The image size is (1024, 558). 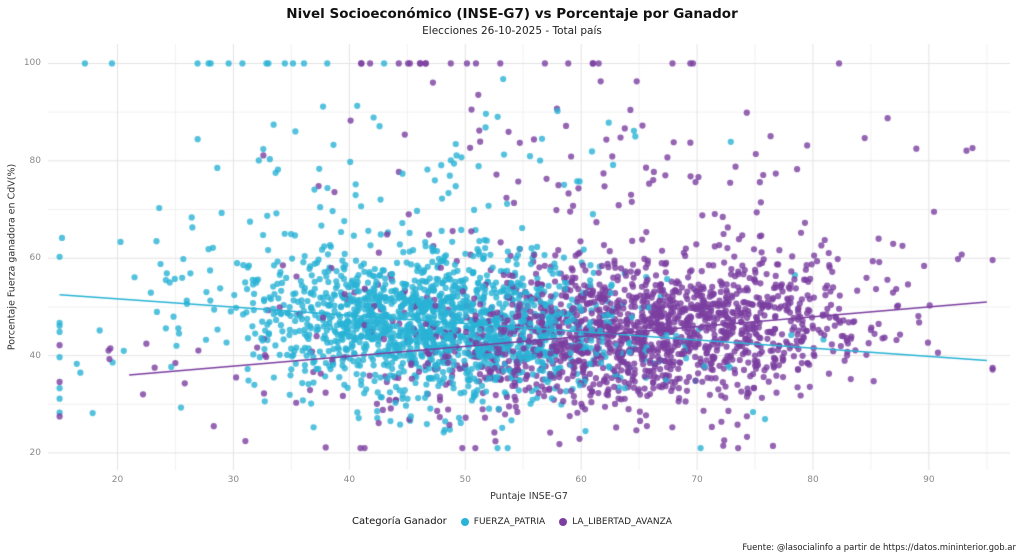 What do you see at coordinates (35, 452) in the screenshot?
I see `y-tick-label: 20` at bounding box center [35, 452].